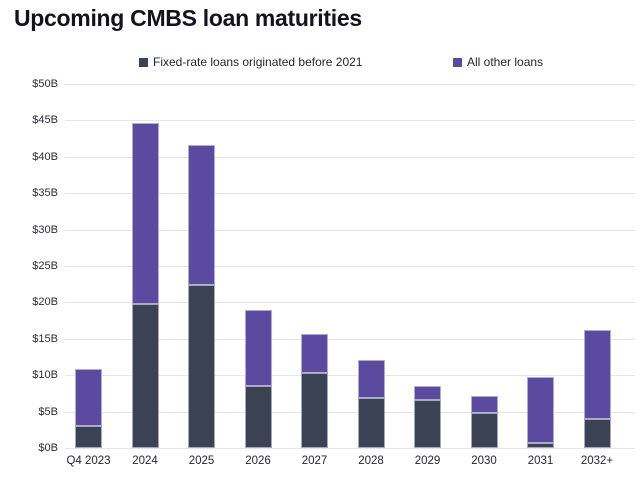  What do you see at coordinates (45, 193) in the screenshot?
I see `y-axis-label: $35B` at bounding box center [45, 193].